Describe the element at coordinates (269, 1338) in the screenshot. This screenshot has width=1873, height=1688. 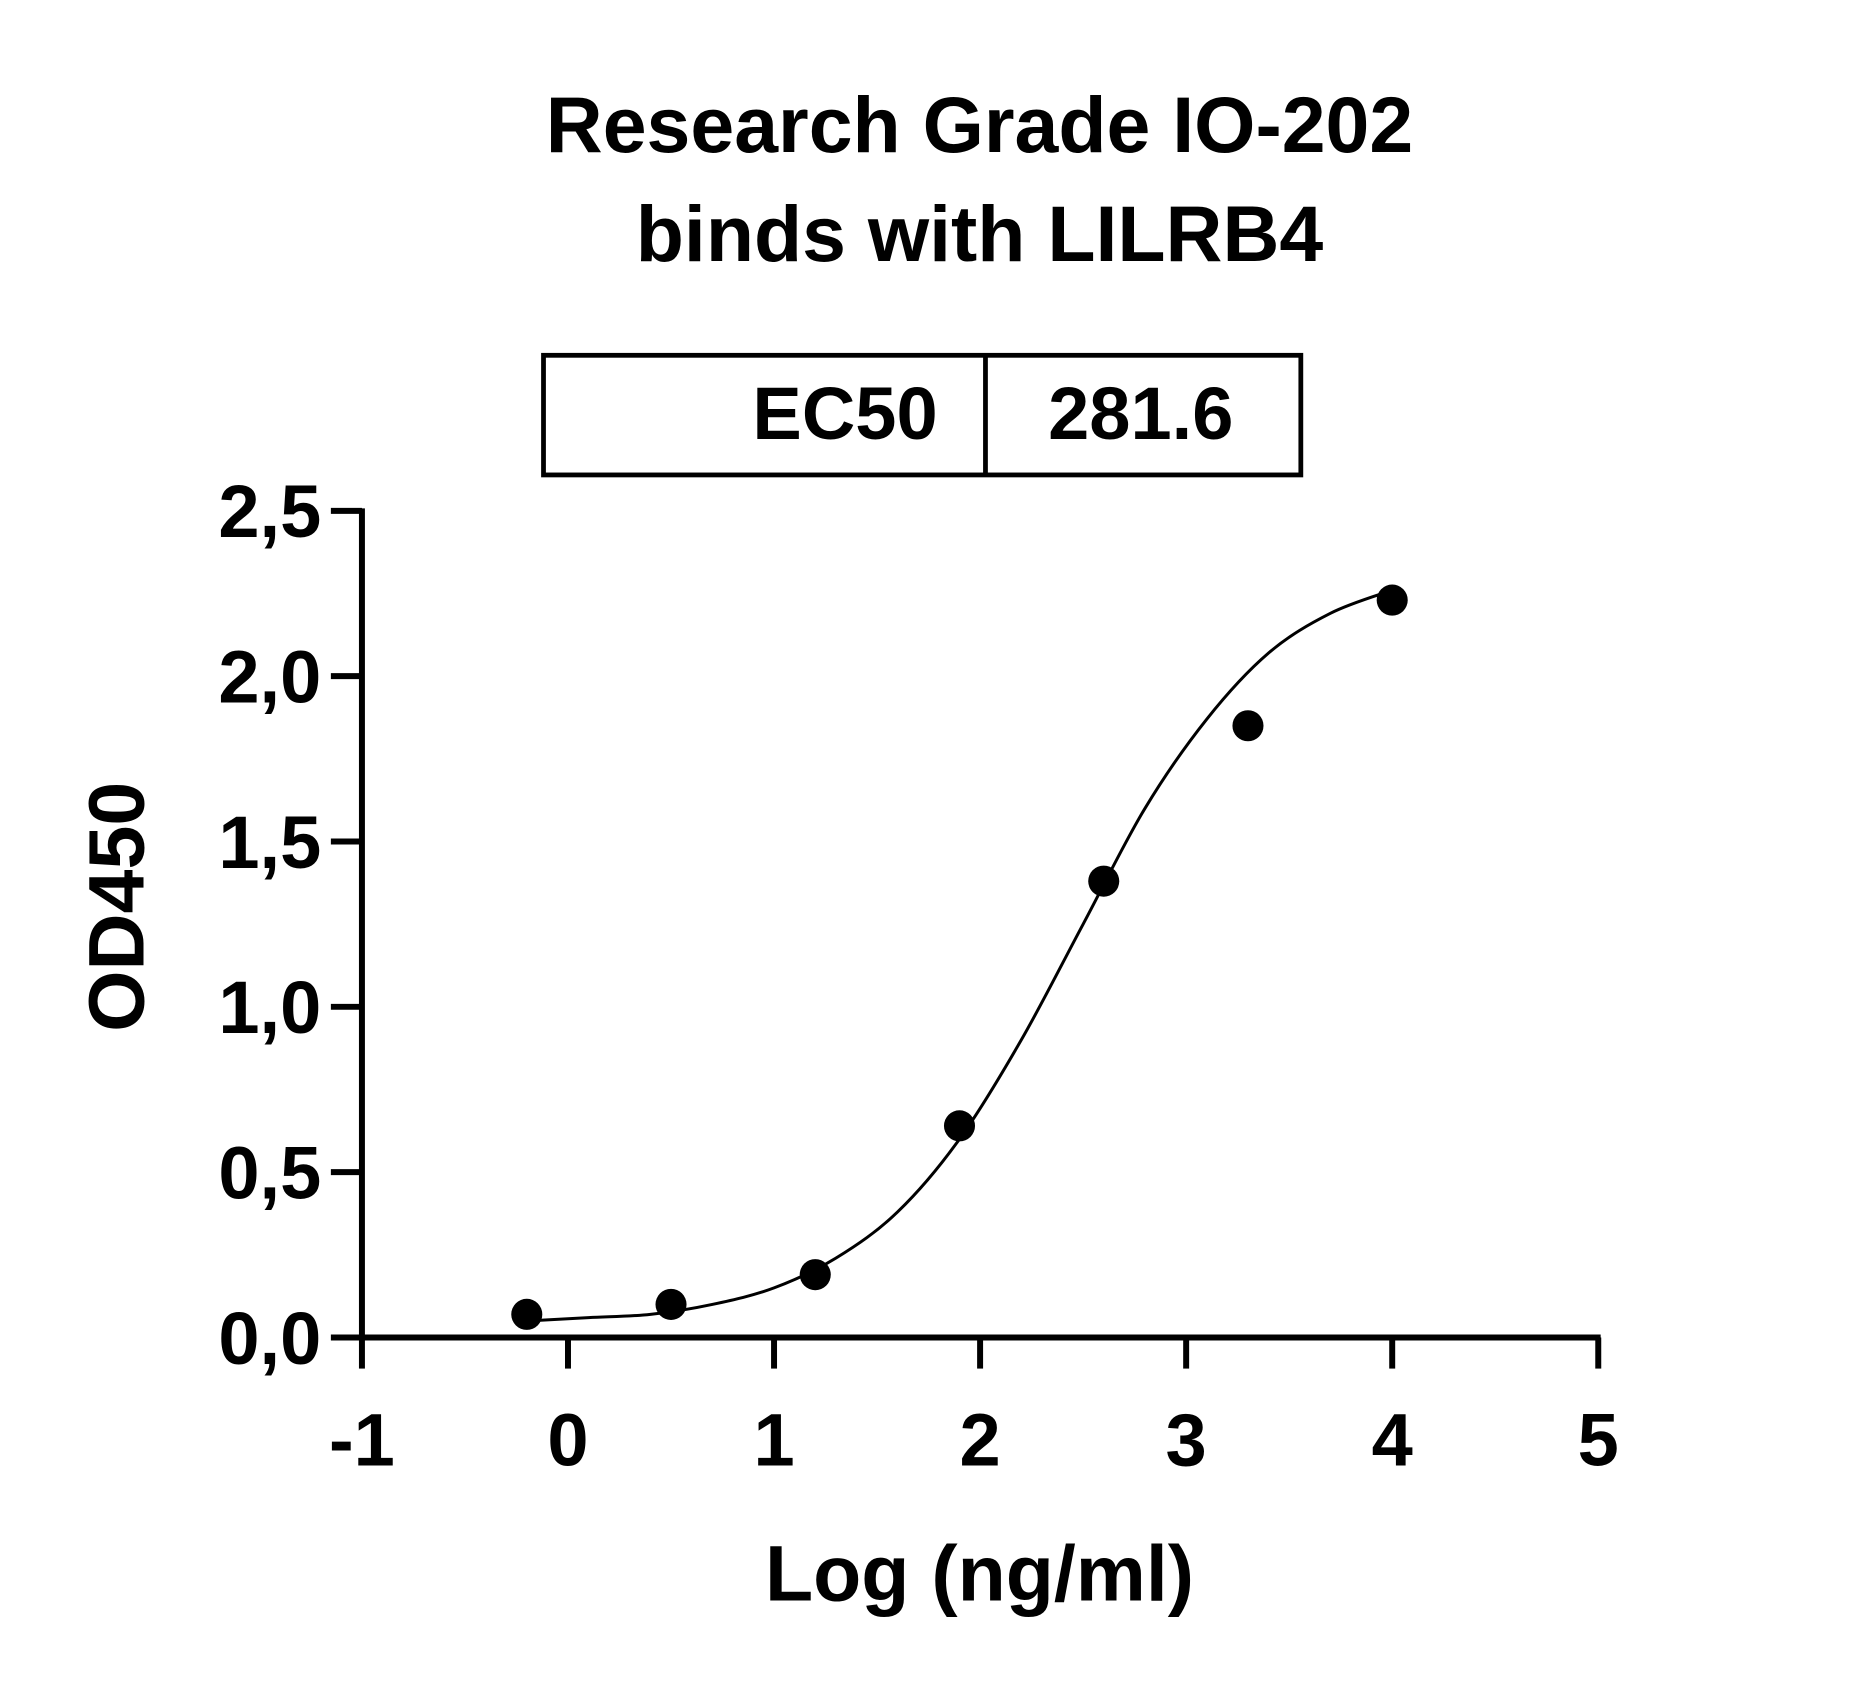
I see `y-tick-label: 0,0` at that location.